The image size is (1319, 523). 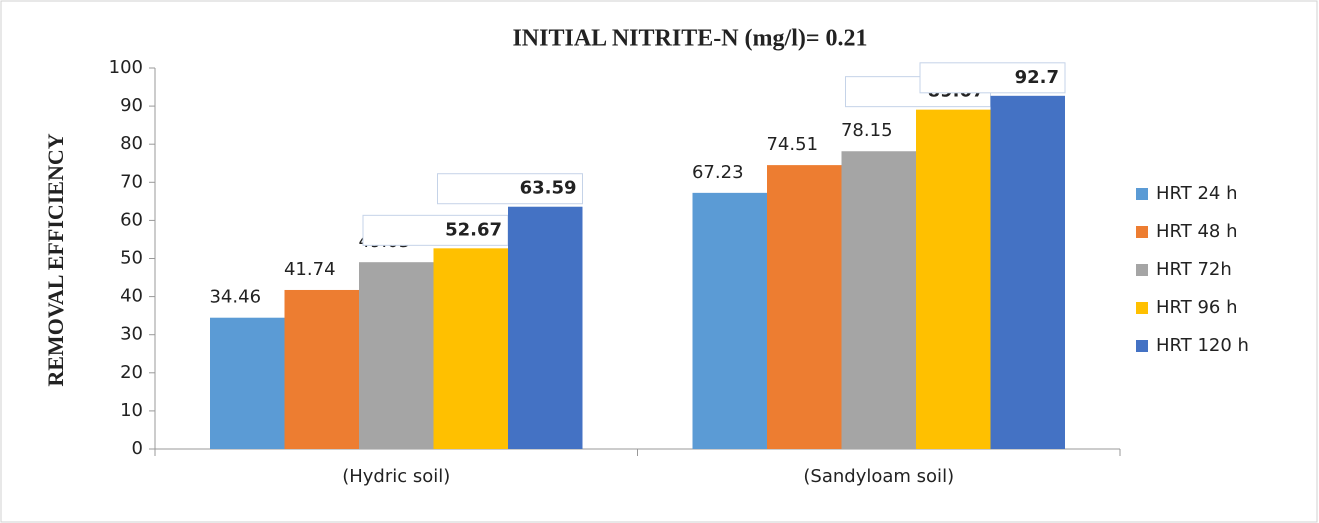 I want to click on legend-label: HRT 120 h, so click(x=1202, y=345).